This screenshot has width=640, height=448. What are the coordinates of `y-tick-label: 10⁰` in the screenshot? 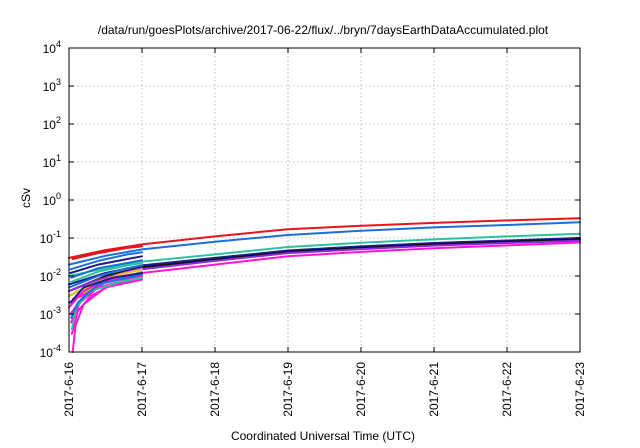 It's located at (52, 199).